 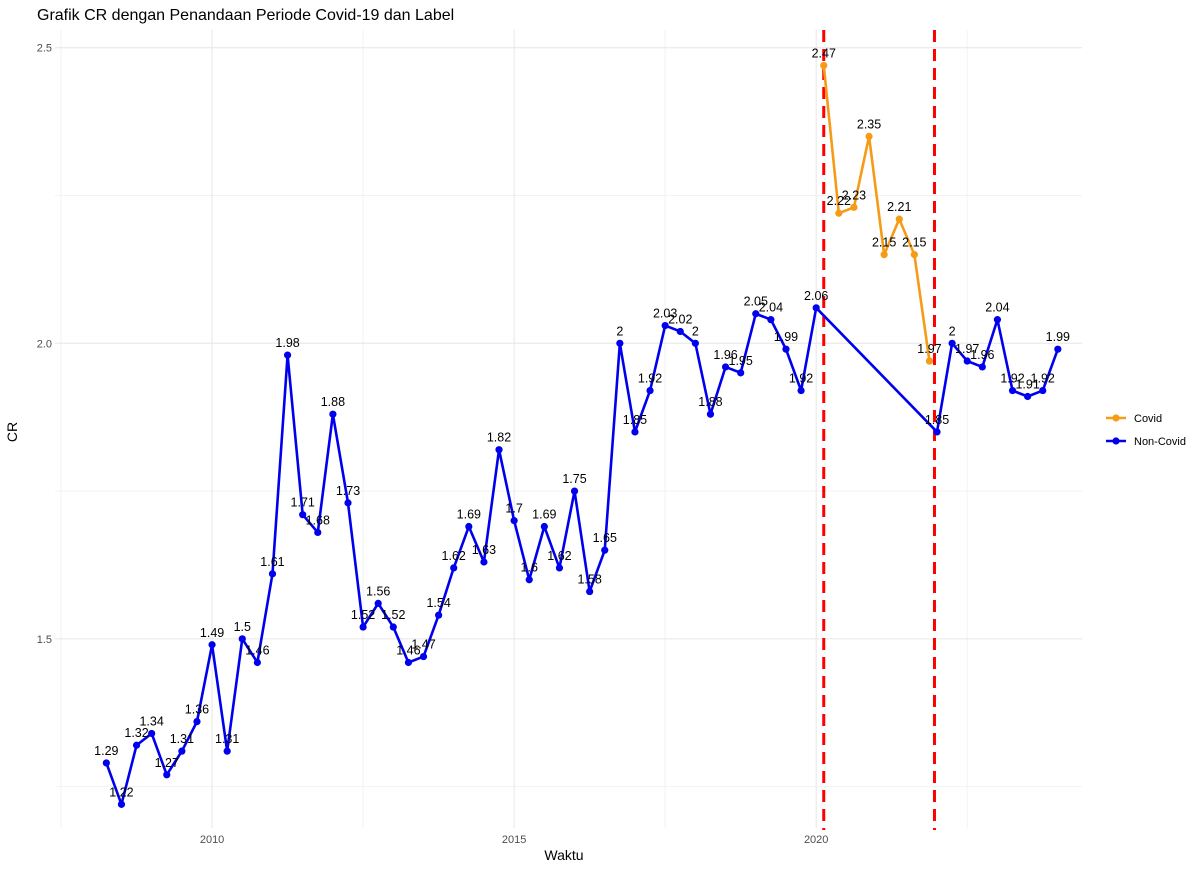 What do you see at coordinates (605, 538) in the screenshot?
I see `non-covid-data-label: 1.65` at bounding box center [605, 538].